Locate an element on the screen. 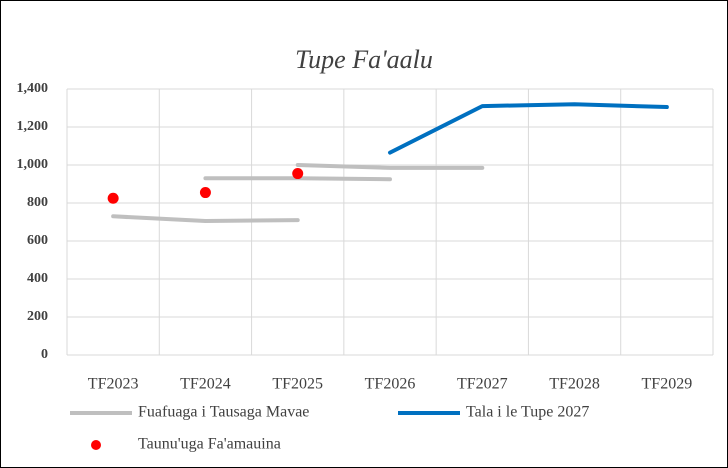 The width and height of the screenshot is (728, 468). legend-label: Tala i le Tupe 2027 is located at coordinates (527, 412).